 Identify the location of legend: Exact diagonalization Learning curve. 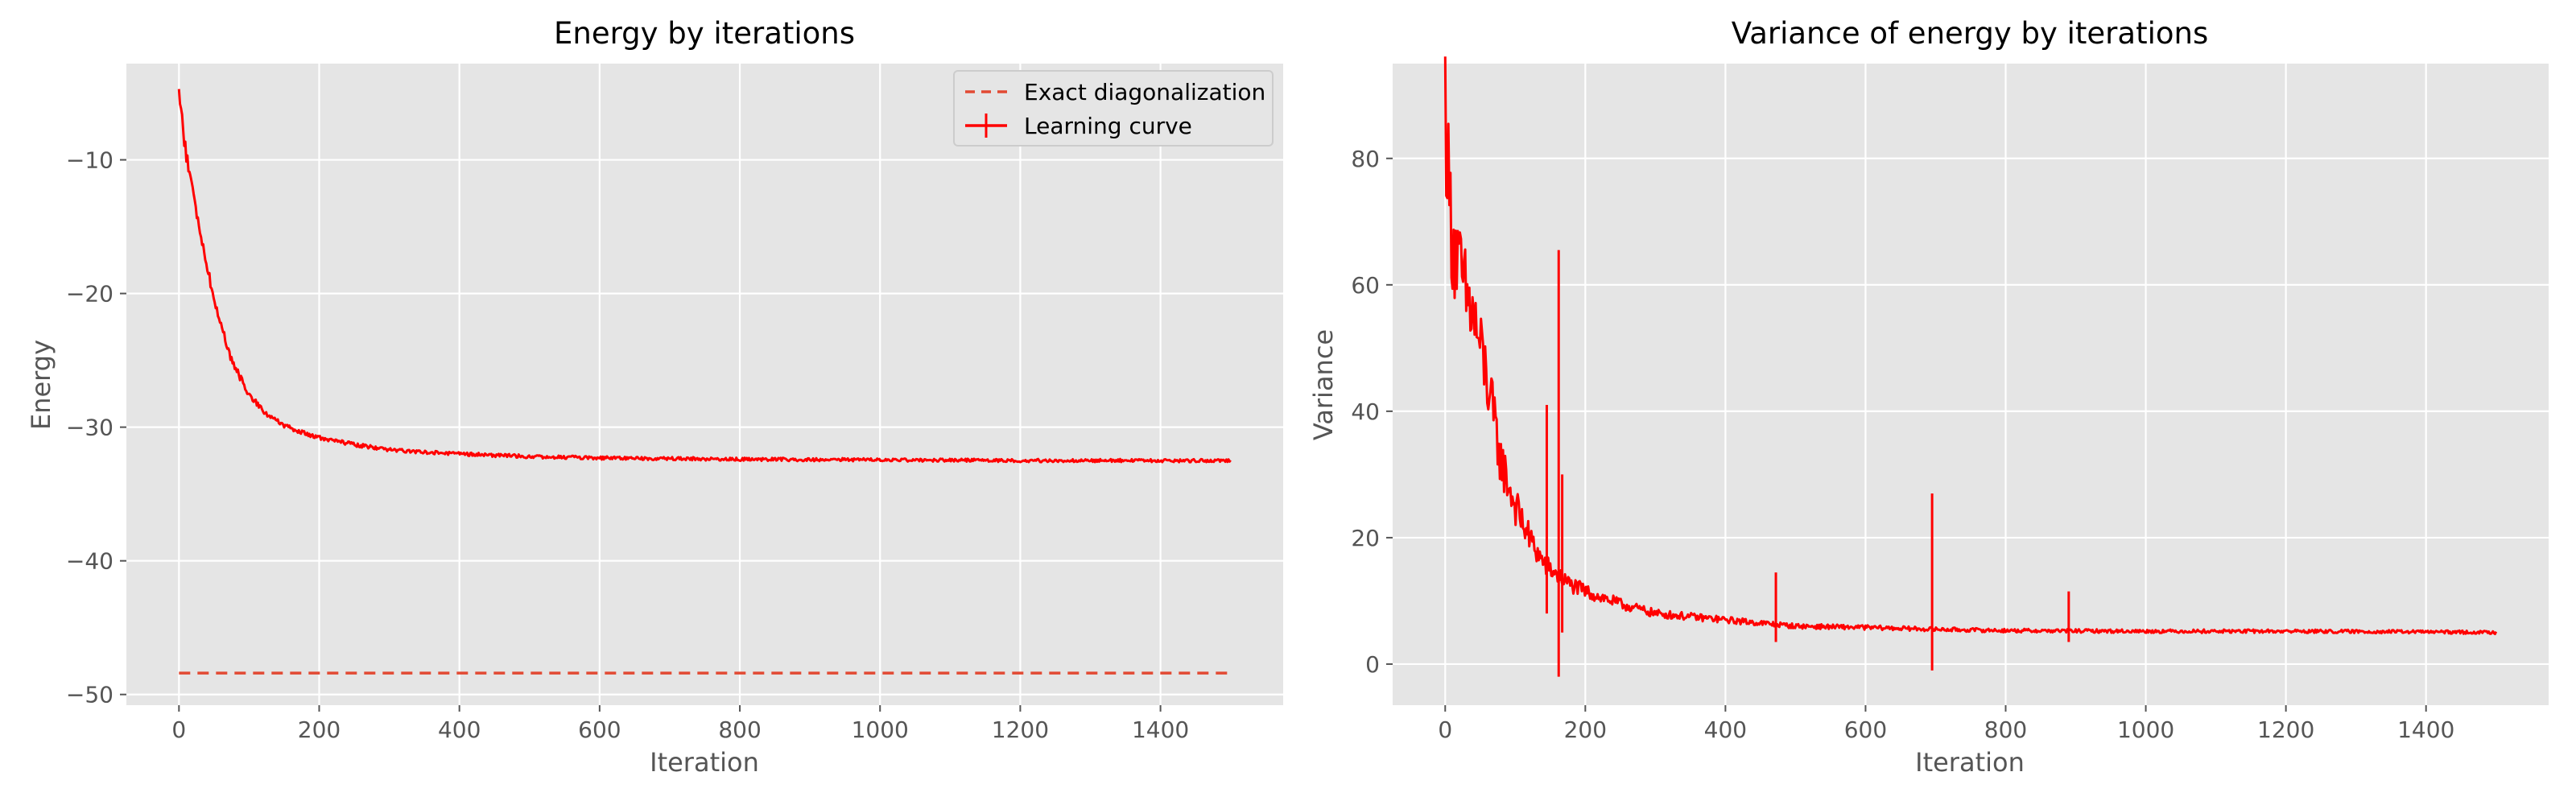
(1113, 108).